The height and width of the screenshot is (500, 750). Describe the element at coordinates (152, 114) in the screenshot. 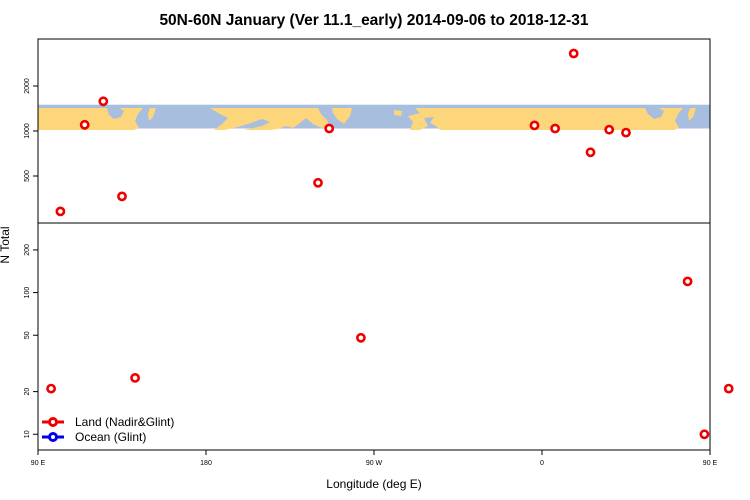

I see `map-land-kamchatka` at that location.